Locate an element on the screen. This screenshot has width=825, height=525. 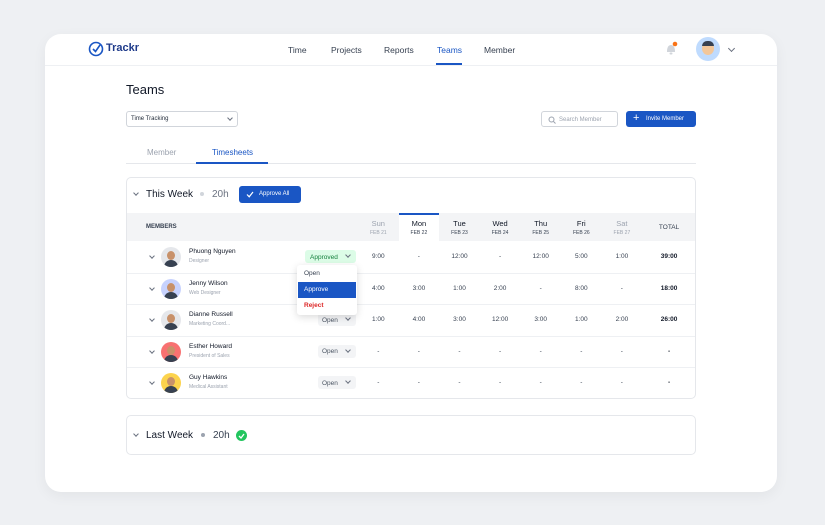
approved-check is located at coordinates (241, 435).